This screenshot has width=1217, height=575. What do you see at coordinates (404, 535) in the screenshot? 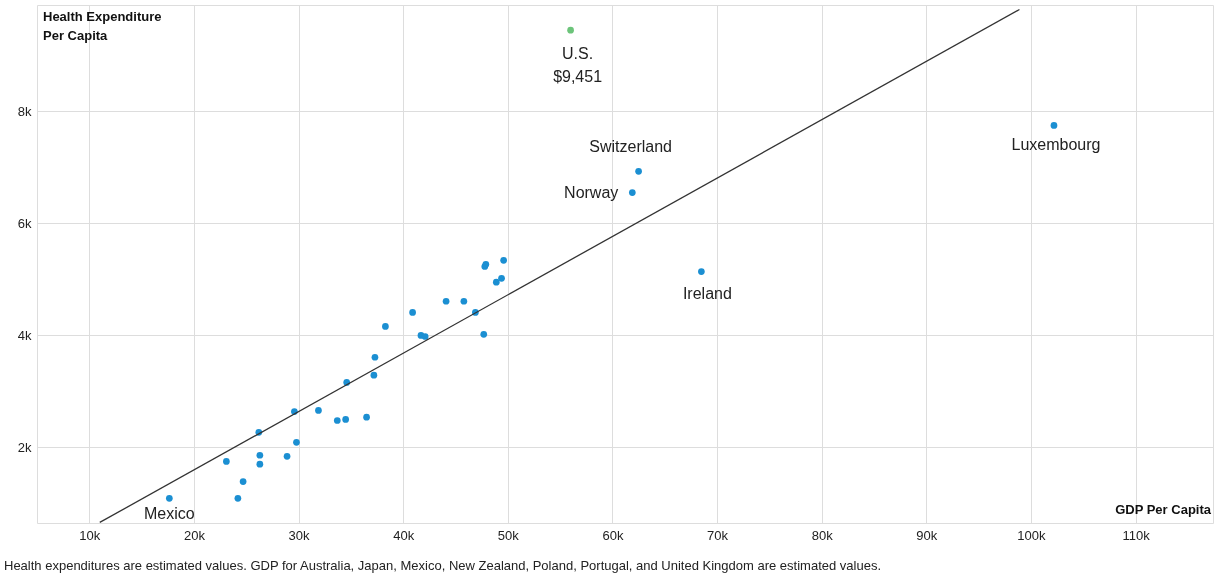
I see `x-tick-label: 40k` at bounding box center [404, 535].